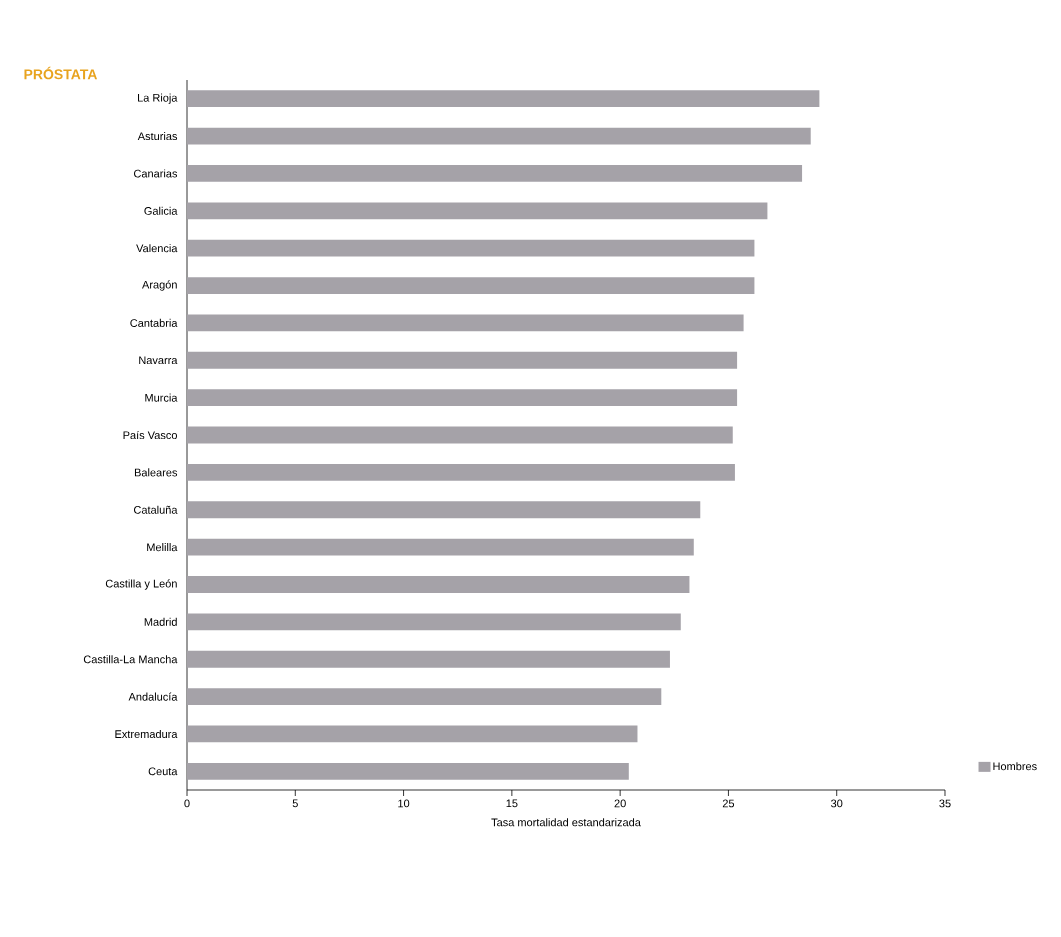 Image resolution: width=1061 pixels, height=937 pixels. I want to click on y-tick-label: Extremadura, so click(146, 733).